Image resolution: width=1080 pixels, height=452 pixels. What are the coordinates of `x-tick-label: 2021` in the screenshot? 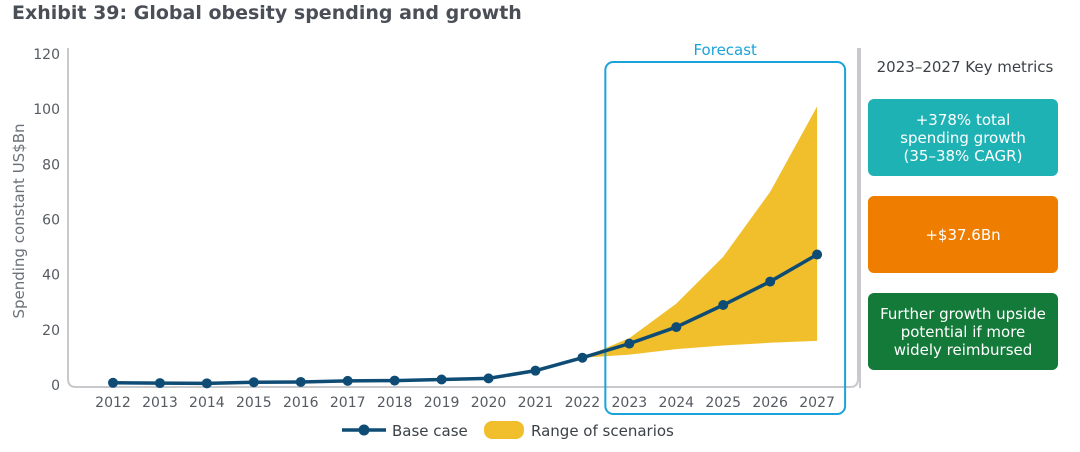 It's located at (536, 403).